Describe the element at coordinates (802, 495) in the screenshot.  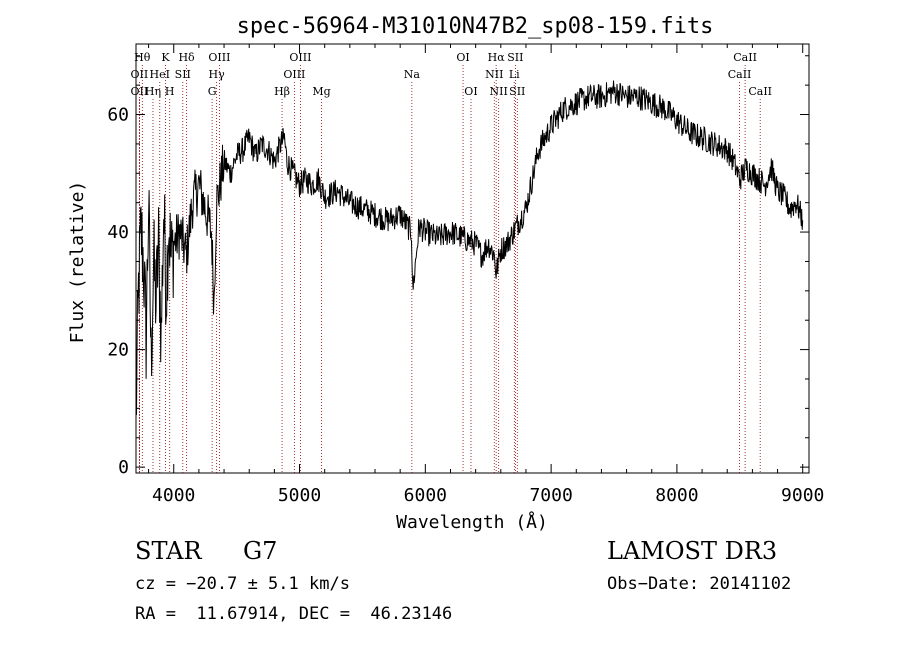
I see `x-tick-label: 9000` at that location.